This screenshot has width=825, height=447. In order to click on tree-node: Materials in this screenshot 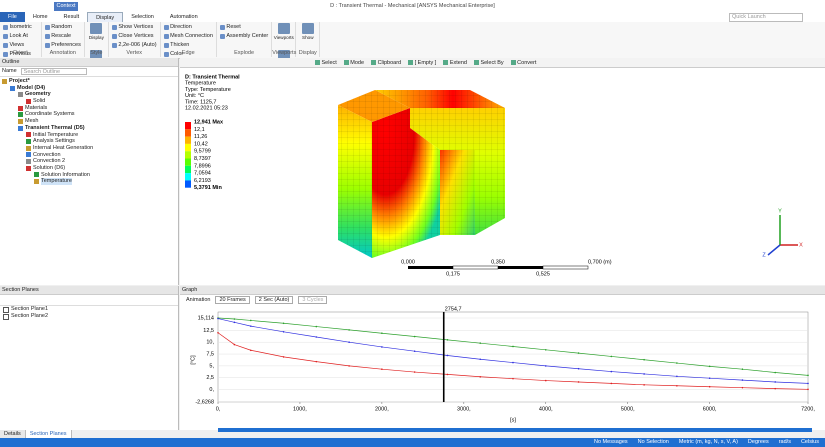, I will do `click(89, 108)`.